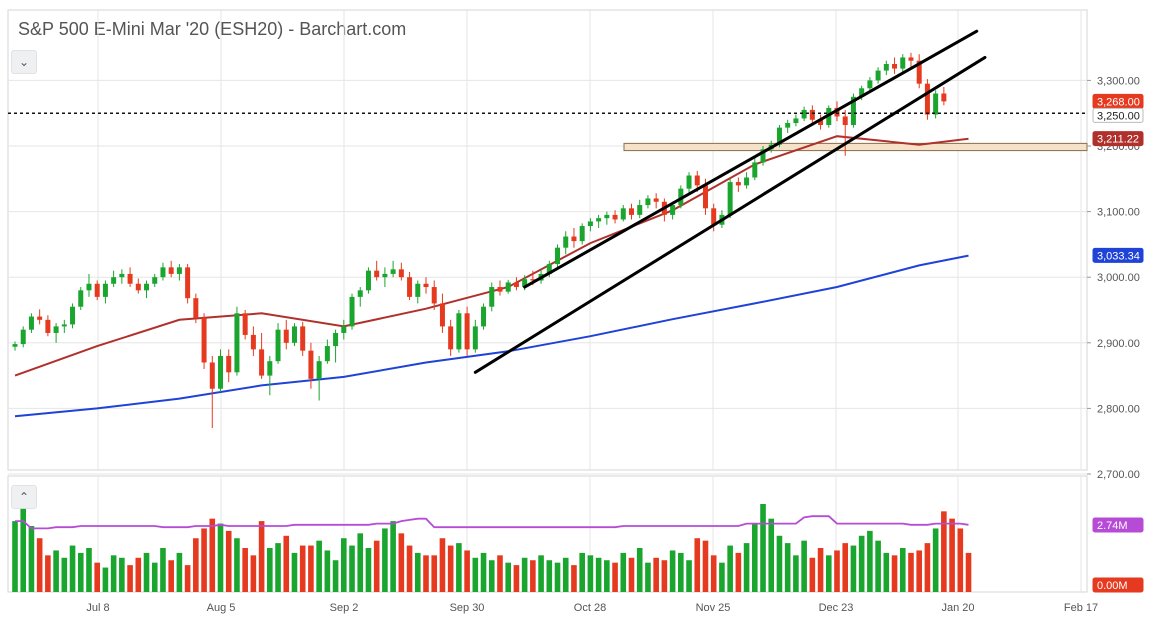  I want to click on y-tick-label: 2,800.00, so click(1118, 409).